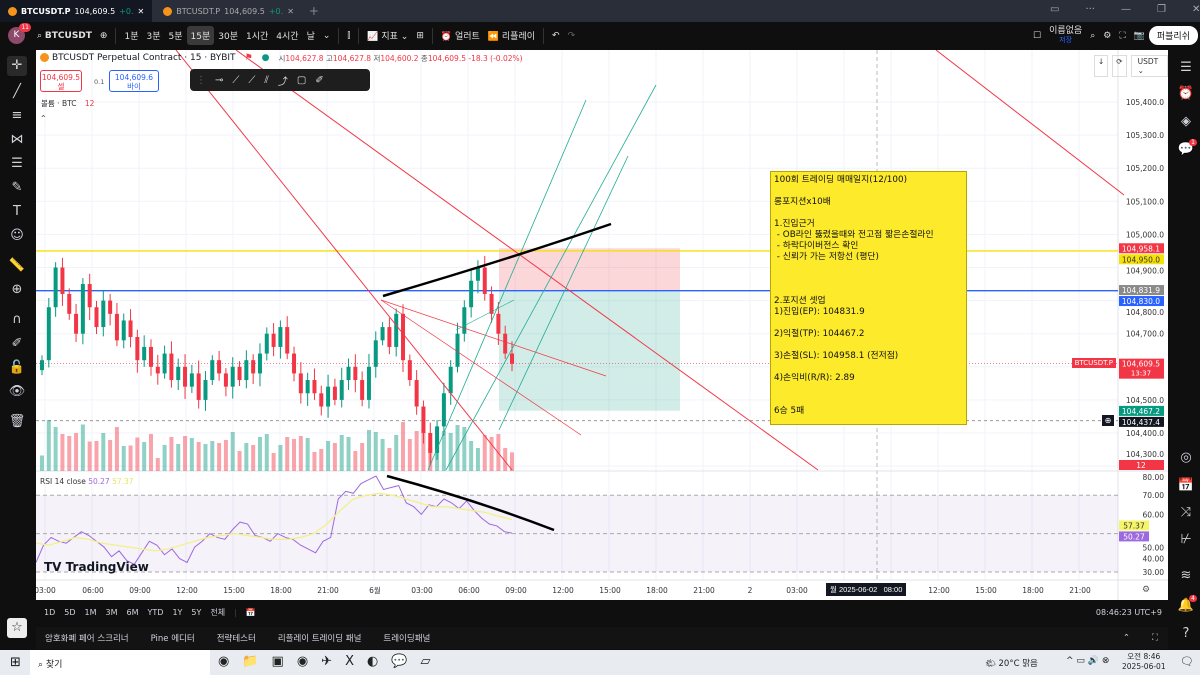 The image size is (1200, 675). Describe the element at coordinates (17, 235) in the screenshot. I see `emoji-icon: ☺` at that location.